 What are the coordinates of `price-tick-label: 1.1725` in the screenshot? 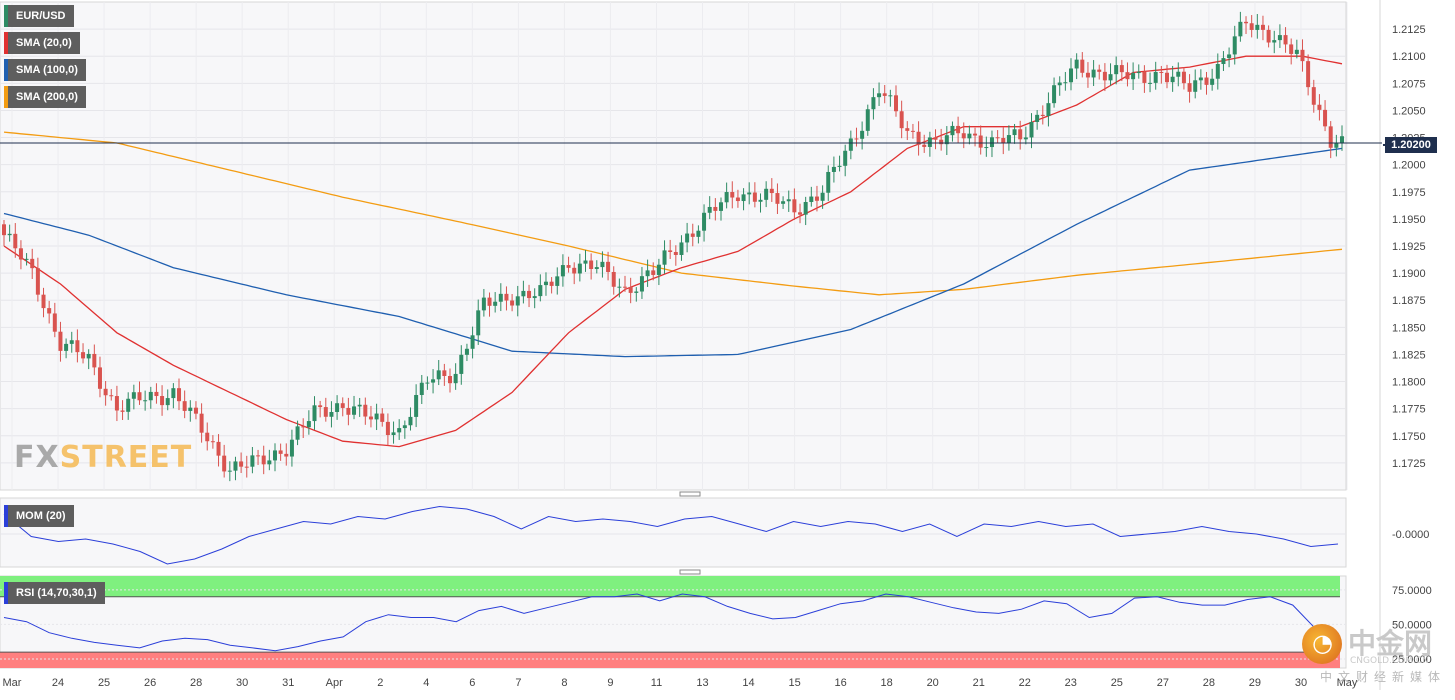 It's located at (1409, 464).